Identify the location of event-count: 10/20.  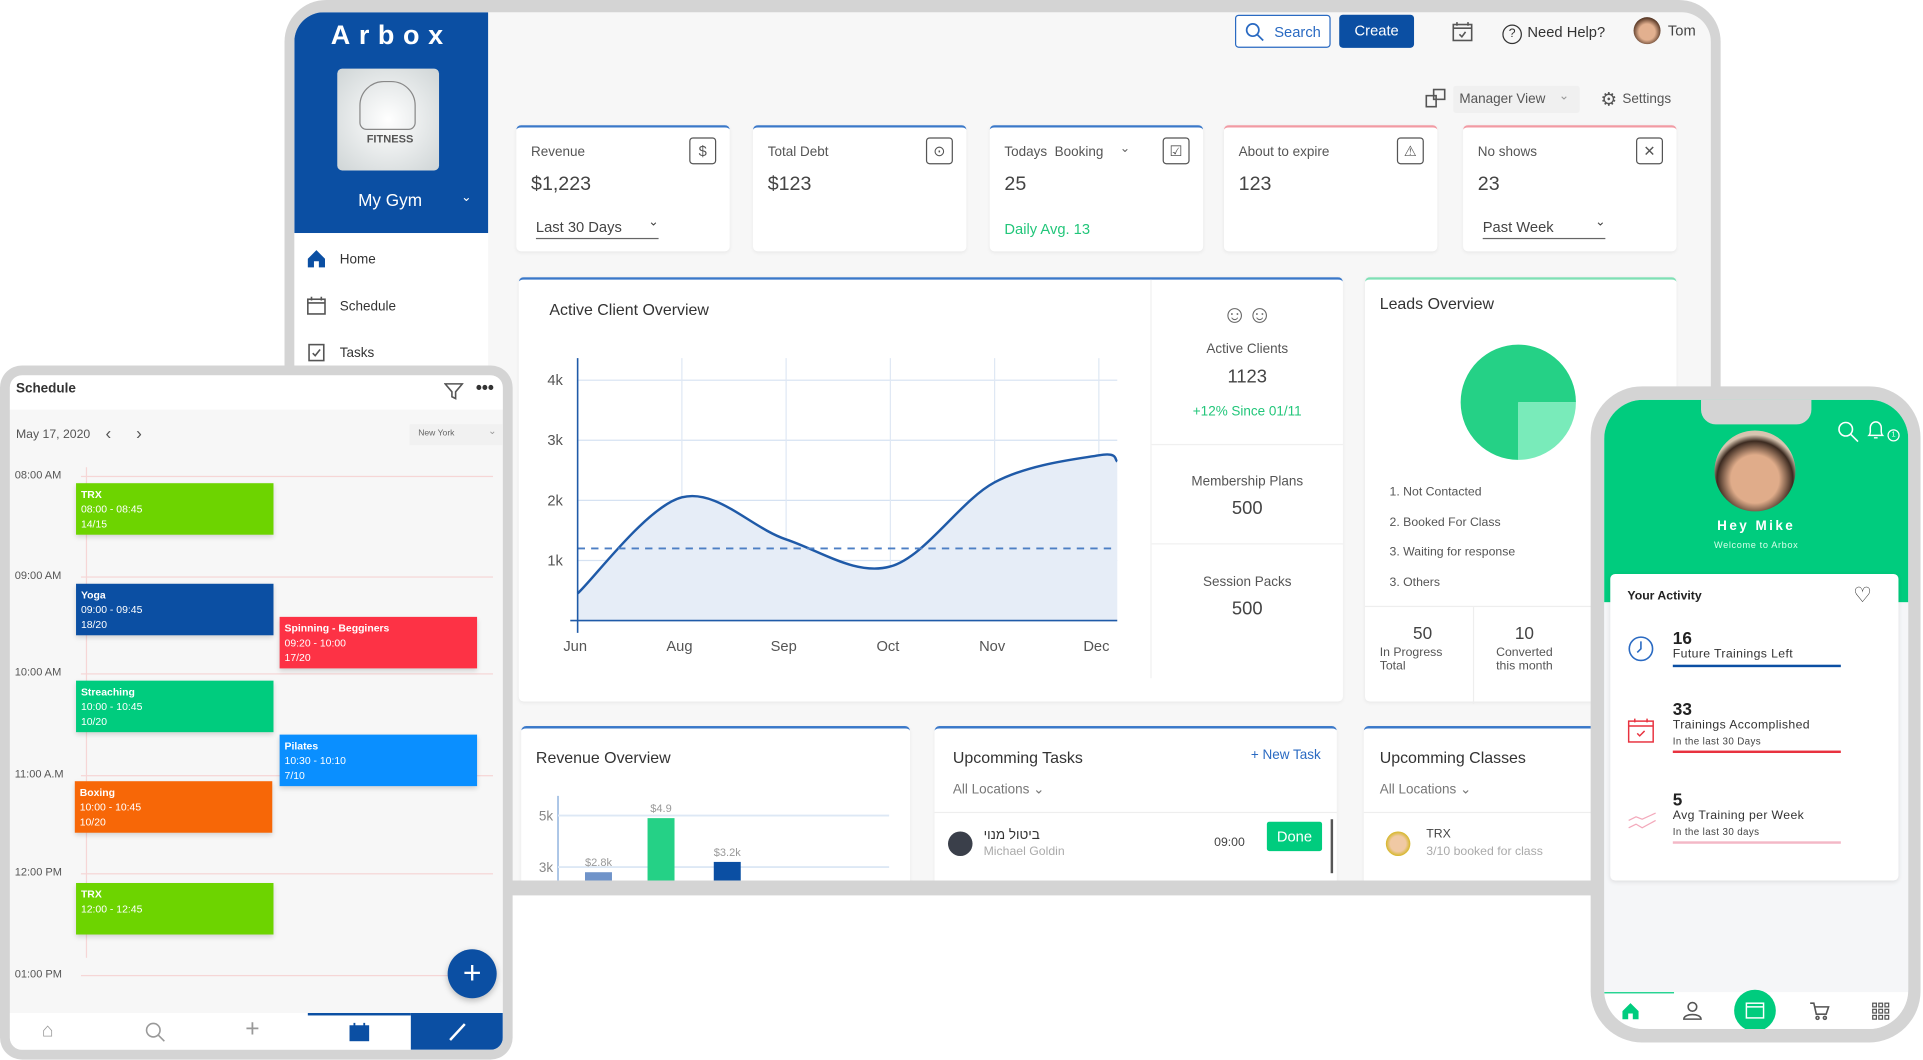
(175, 721).